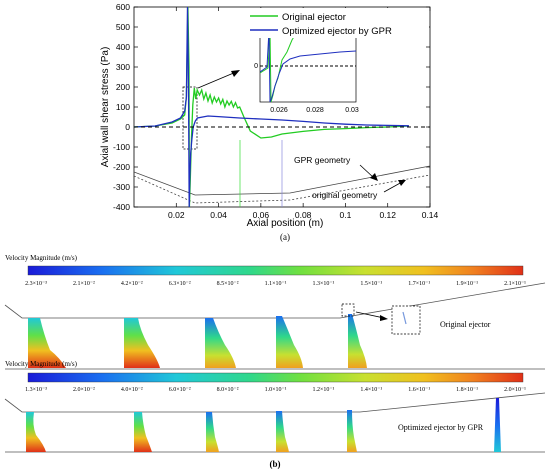  What do you see at coordinates (36, 284) in the screenshot?
I see `colorbar-tick-label: 2.3×10⁻³` at bounding box center [36, 284].